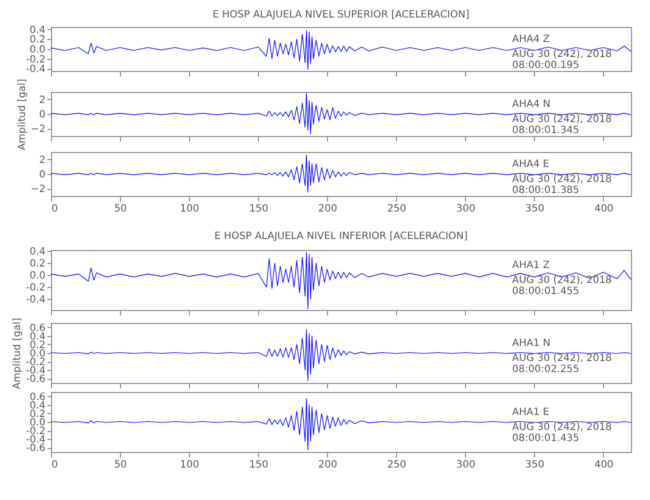  What do you see at coordinates (546, 190) in the screenshot?
I see `annotation: 08:00:01.385` at bounding box center [546, 190].